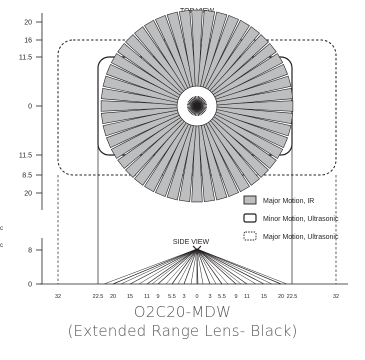 The height and width of the screenshot is (360, 365). I want to click on side-view-x-ticks: 32 22.5 20 15 11 9 5.5 3 0 3 5.5 9 11 15 20 22.5 32, so click(197, 297).